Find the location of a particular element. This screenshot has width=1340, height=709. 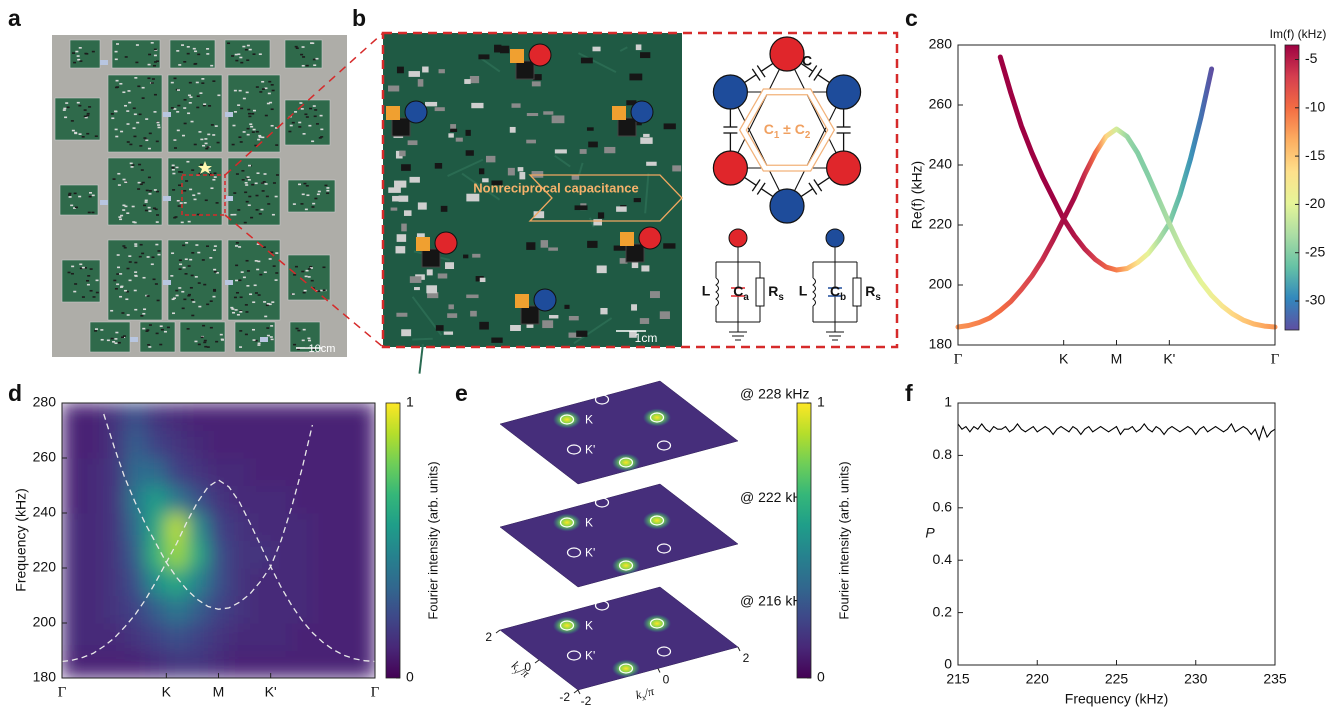

y-tick-label: 220 is located at coordinates (45, 567).